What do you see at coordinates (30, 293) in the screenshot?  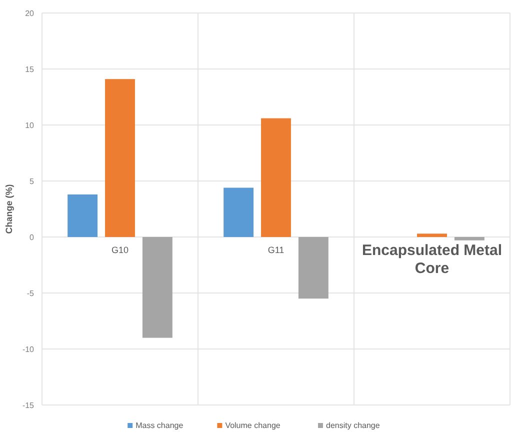 I see `y-tick-label: -5` at bounding box center [30, 293].